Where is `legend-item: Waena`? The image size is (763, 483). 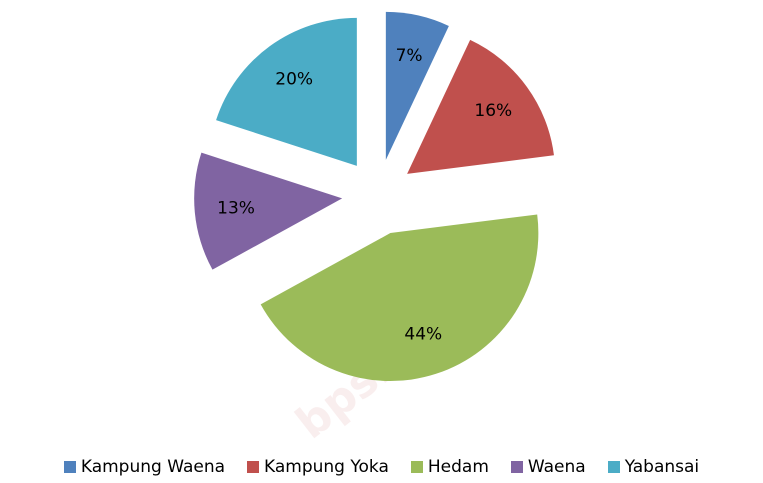
legend-item: Waena is located at coordinates (548, 467).